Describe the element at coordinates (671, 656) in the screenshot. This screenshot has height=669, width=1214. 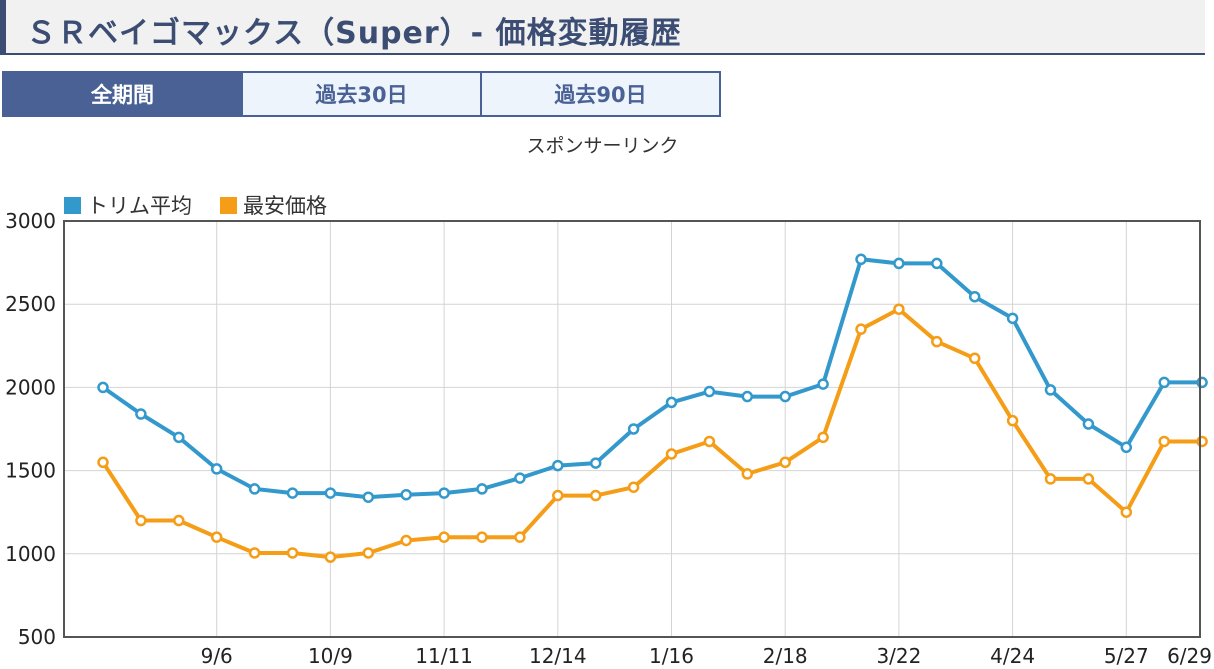
I see `x-tick-label: 1/16` at that location.